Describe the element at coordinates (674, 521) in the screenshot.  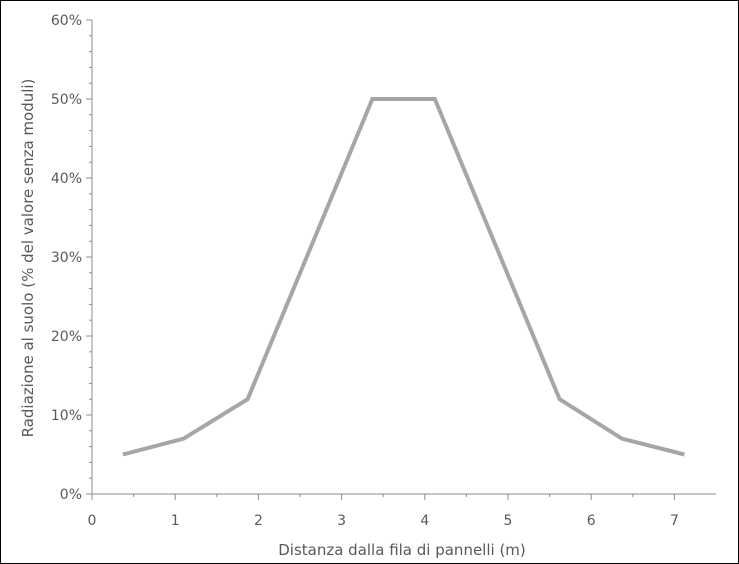
I see `x-tick-label: 7` at that location.